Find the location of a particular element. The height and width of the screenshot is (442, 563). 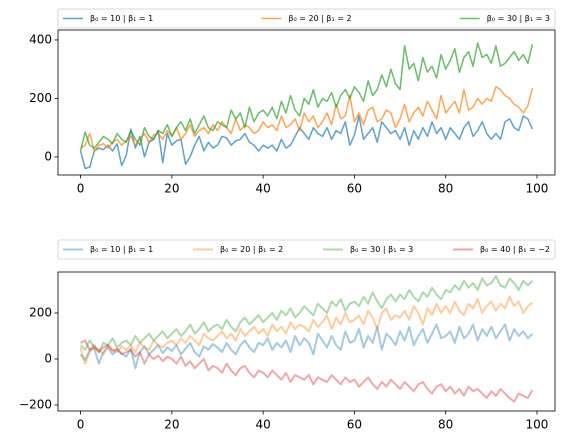

y-tick-label: −200 is located at coordinates (35, 405).